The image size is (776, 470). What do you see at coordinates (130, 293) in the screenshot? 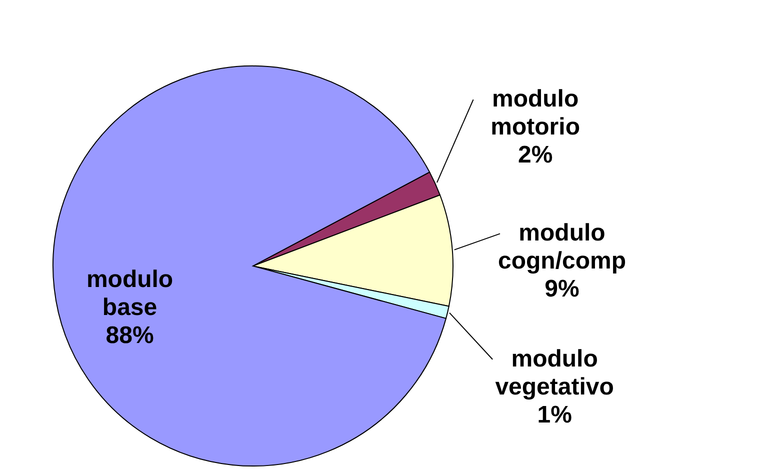
I see `slice-label: modulo base` at bounding box center [130, 293].